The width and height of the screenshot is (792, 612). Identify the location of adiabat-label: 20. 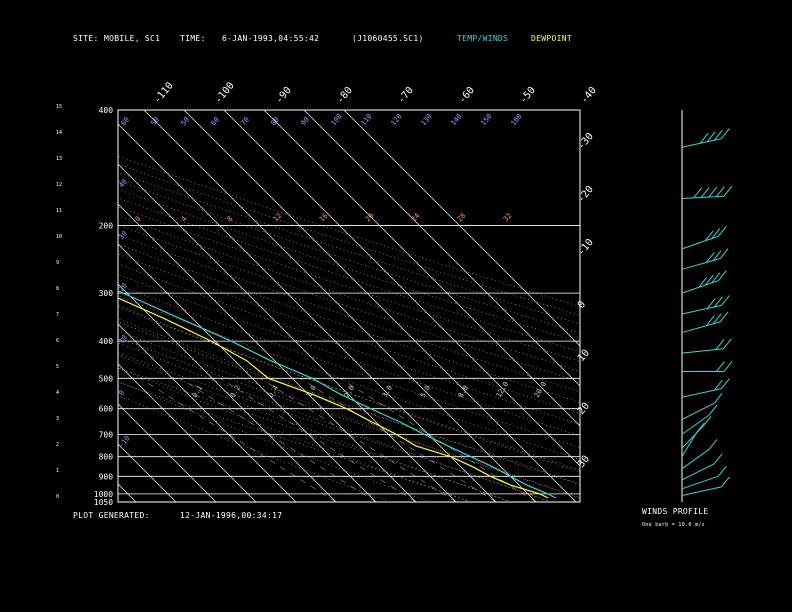
(370, 218).